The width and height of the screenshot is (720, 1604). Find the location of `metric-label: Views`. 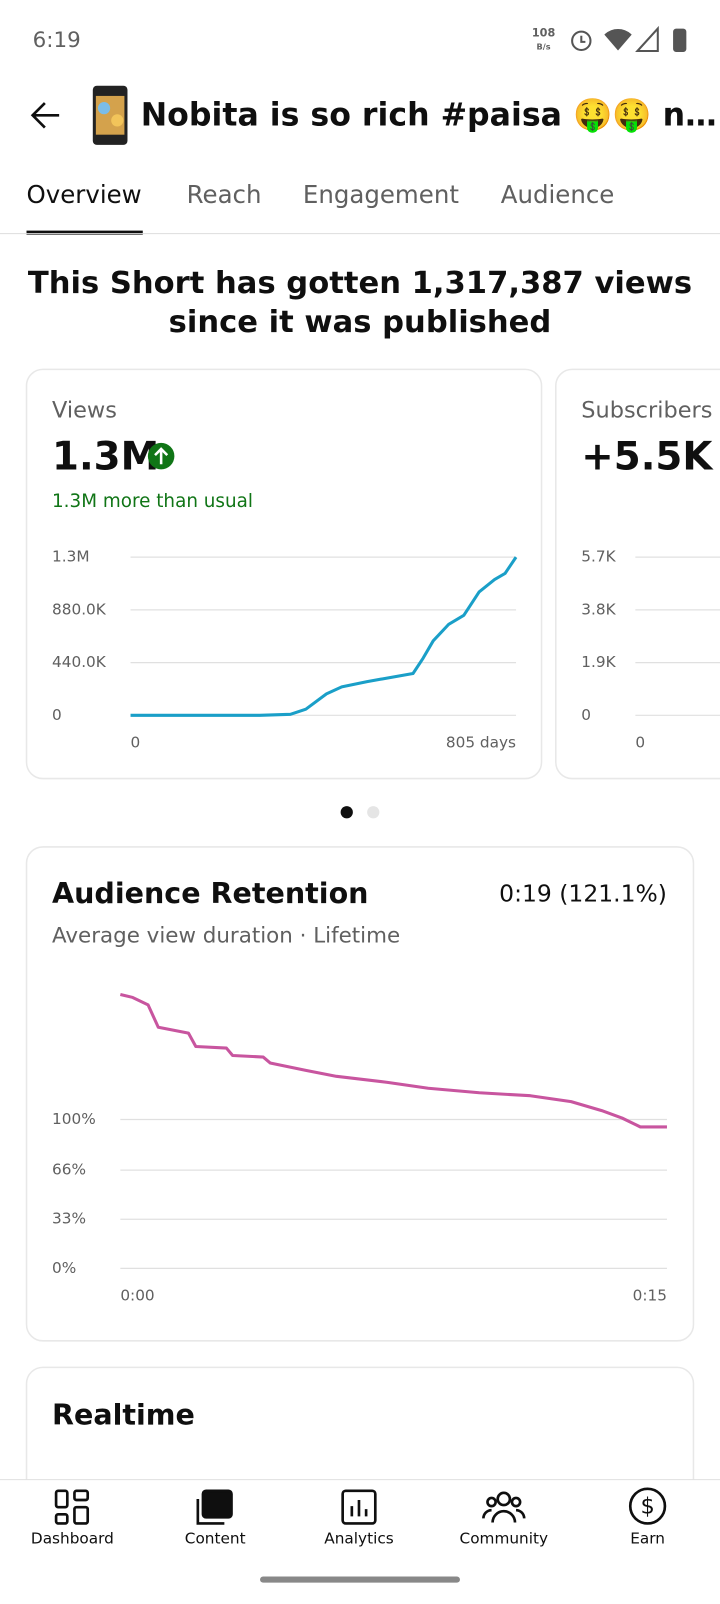

metric-label: Views is located at coordinates (84, 411).